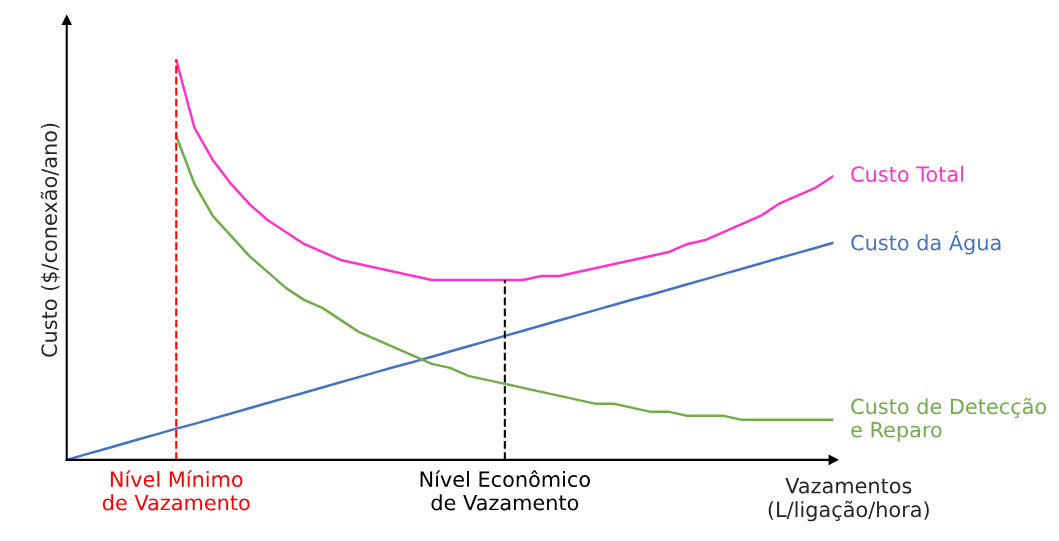 The image size is (1059, 541). I want to click on y-axis-title: Custo ($/conexão/ano), so click(50, 240).